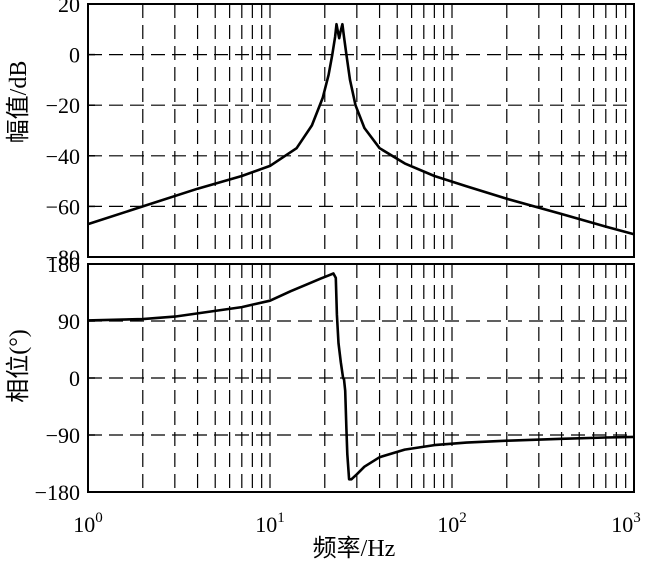 The width and height of the screenshot is (651, 563). Describe the element at coordinates (63, 435) in the screenshot. I see `y-tick-label: −90` at that location.